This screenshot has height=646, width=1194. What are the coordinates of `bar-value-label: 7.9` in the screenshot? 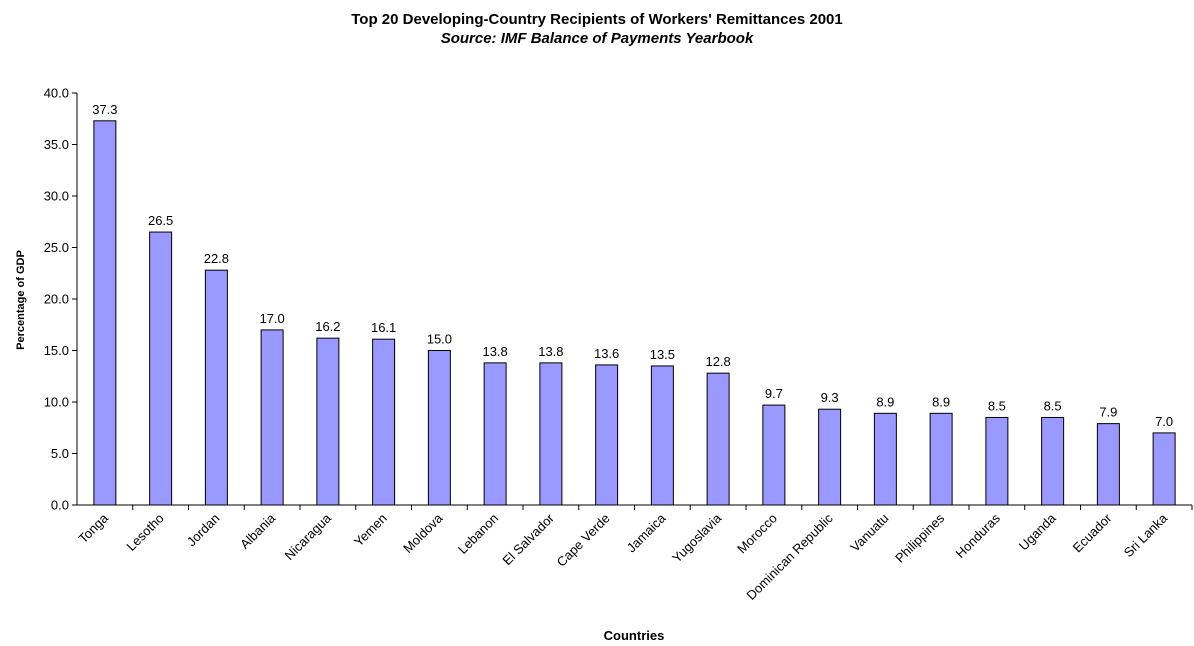 It's located at (1108, 412).